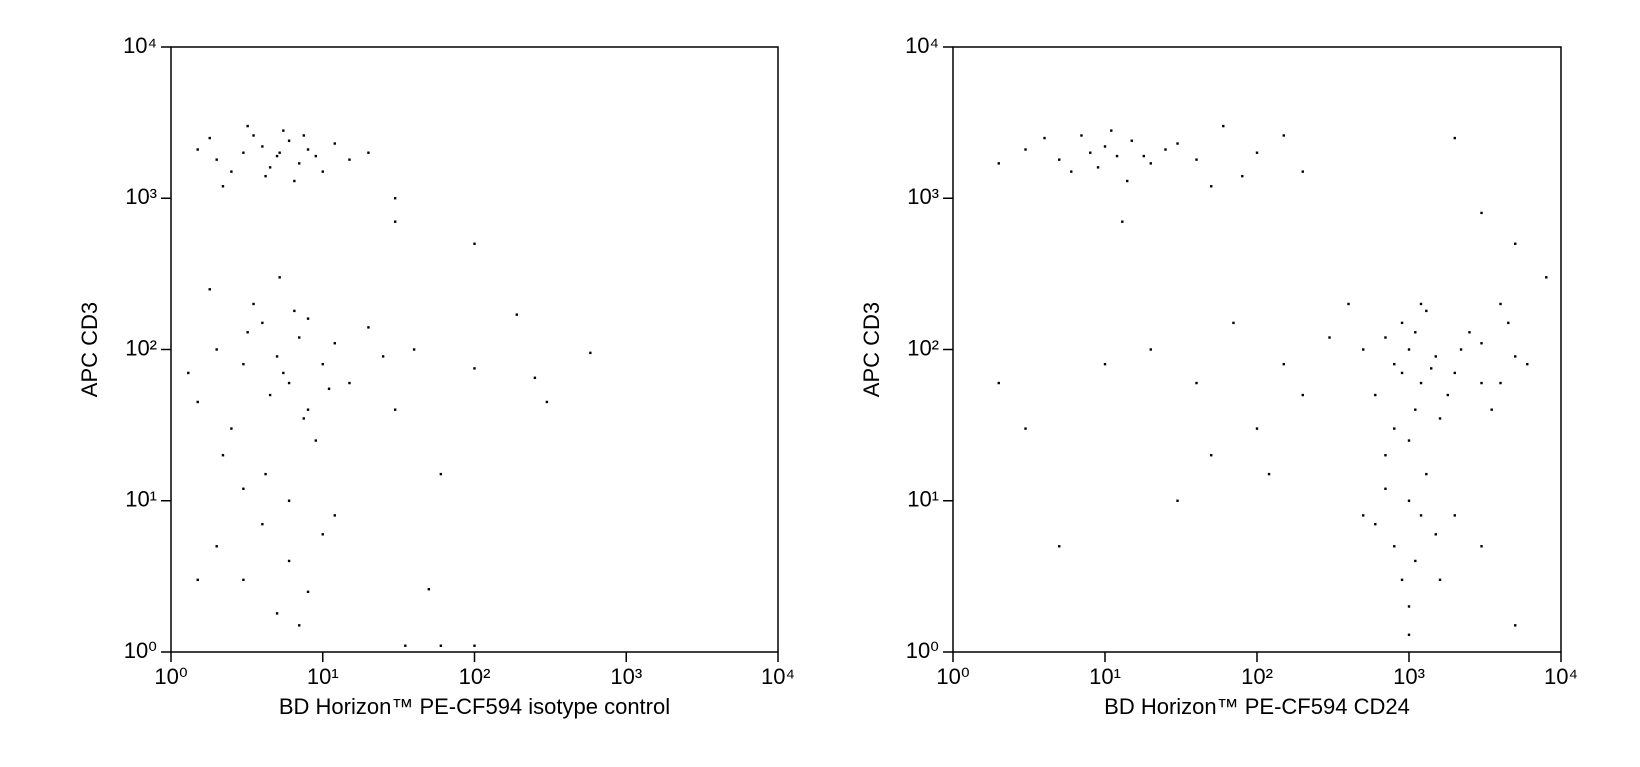 This screenshot has width=1640, height=767. What do you see at coordinates (1257, 676) in the screenshot?
I see `x-tick-label: 10²` at bounding box center [1257, 676].